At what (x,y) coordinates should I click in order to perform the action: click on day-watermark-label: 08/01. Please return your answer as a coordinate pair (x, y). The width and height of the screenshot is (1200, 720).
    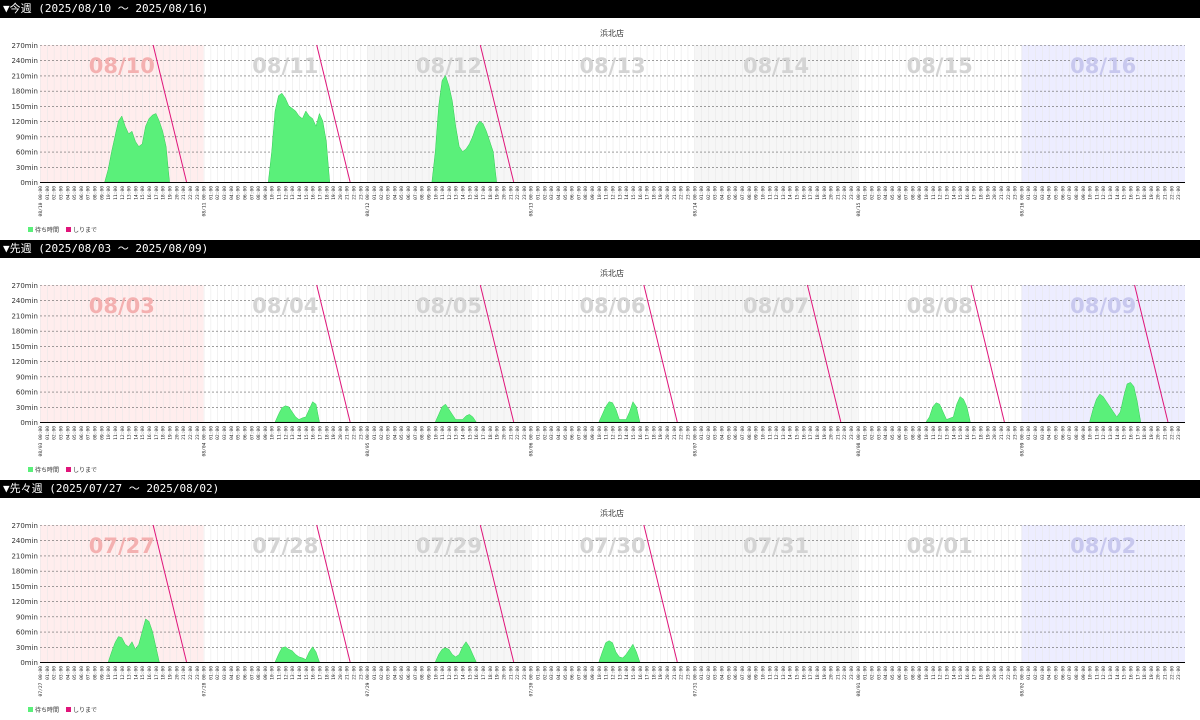
    Looking at the image, I should click on (940, 546).